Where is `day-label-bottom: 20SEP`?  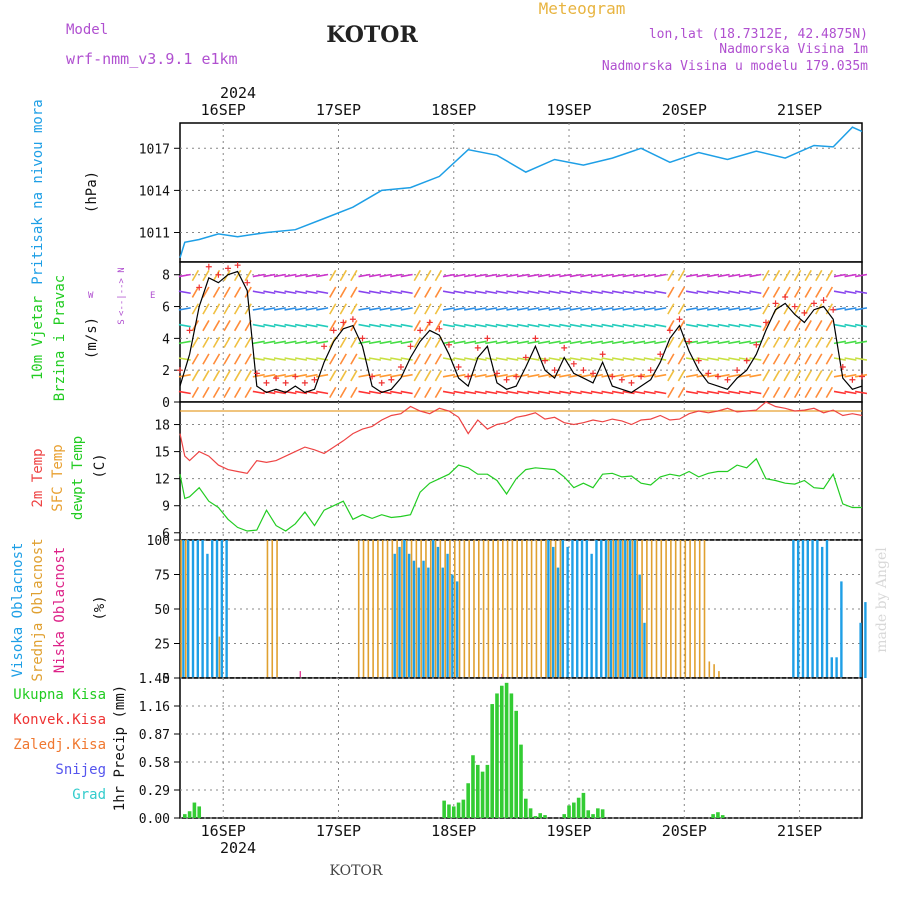 day-label-bottom: 20SEP is located at coordinates (684, 831).